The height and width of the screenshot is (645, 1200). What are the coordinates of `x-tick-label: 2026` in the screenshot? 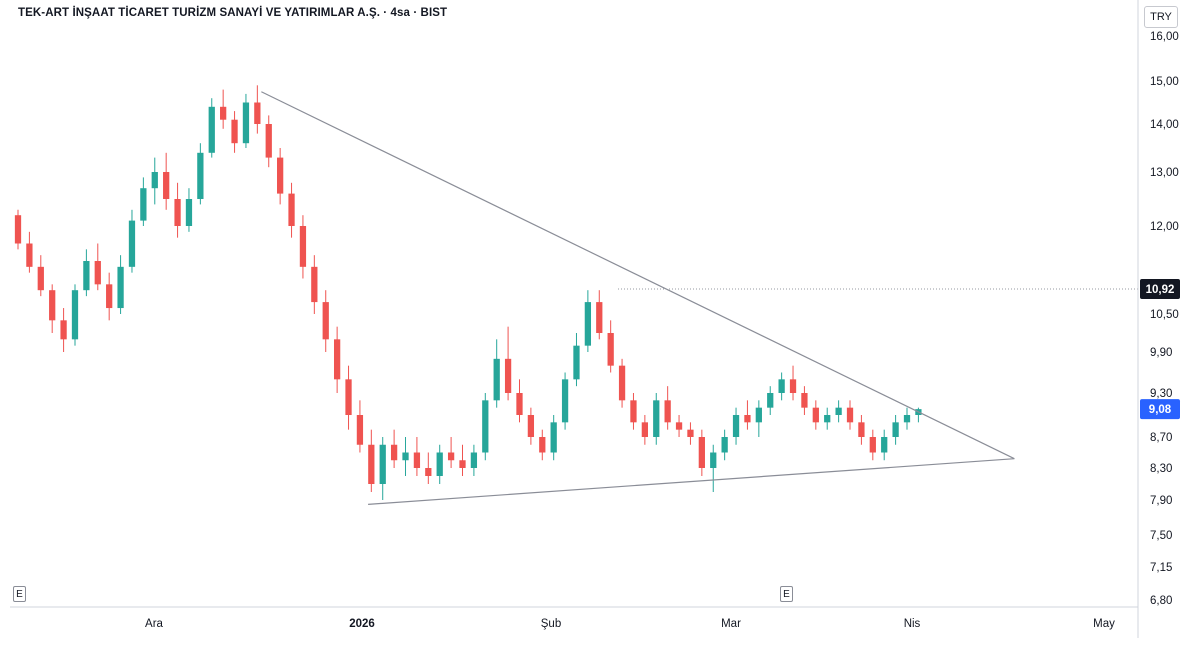 It's located at (362, 624).